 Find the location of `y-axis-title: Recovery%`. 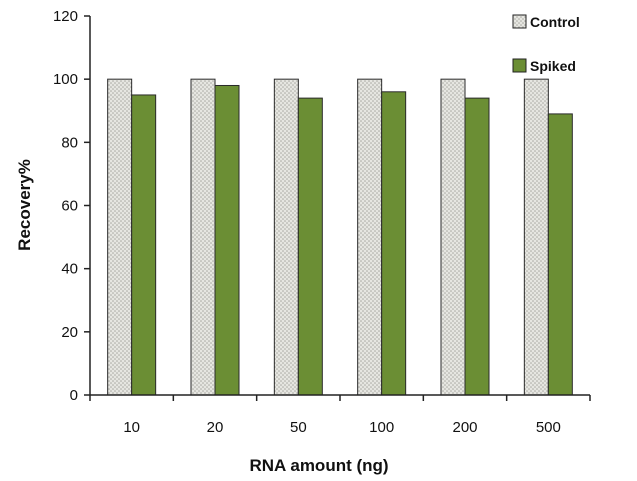

y-axis-title: Recovery% is located at coordinates (24, 205).